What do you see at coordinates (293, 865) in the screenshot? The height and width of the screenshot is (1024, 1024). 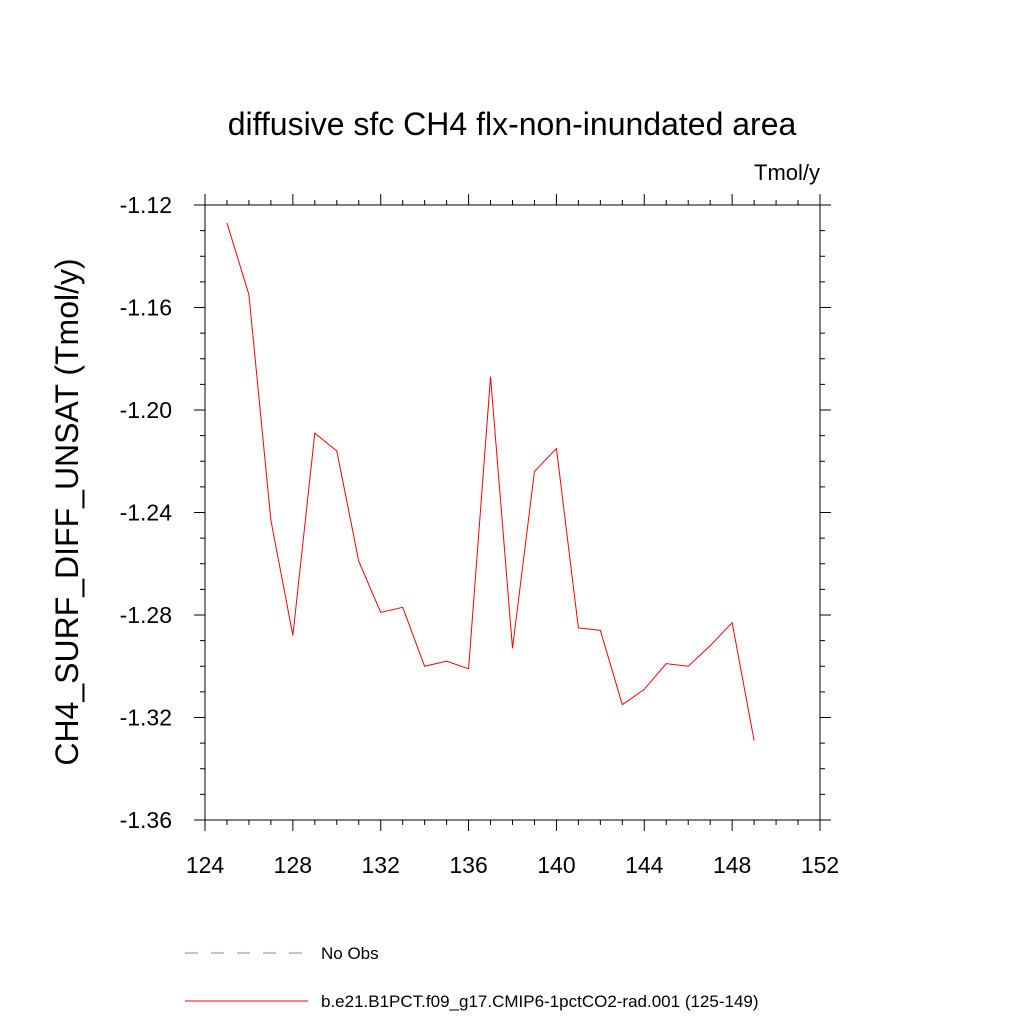 I see `x-tick-label: 128` at bounding box center [293, 865].